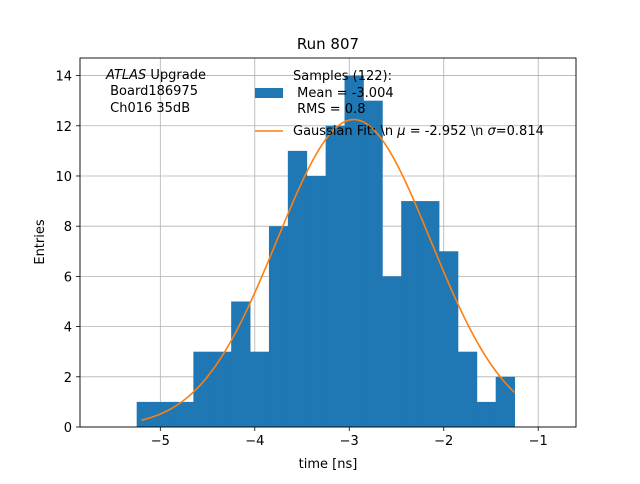  I want to click on annotation-line-3: Ch016 35dB, so click(148, 108).